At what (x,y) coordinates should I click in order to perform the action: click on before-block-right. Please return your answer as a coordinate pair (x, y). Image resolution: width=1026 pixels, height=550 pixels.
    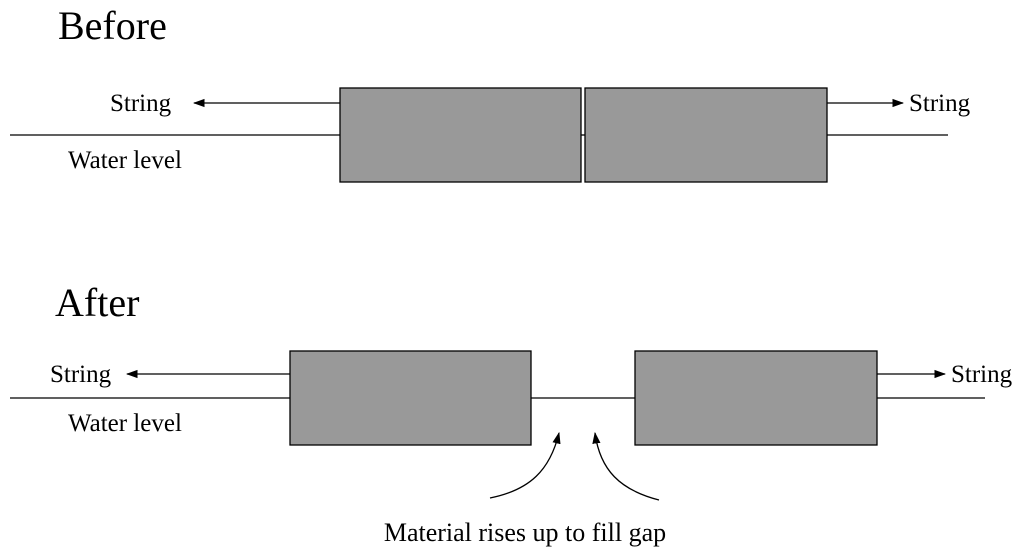
    Looking at the image, I should click on (706, 135).